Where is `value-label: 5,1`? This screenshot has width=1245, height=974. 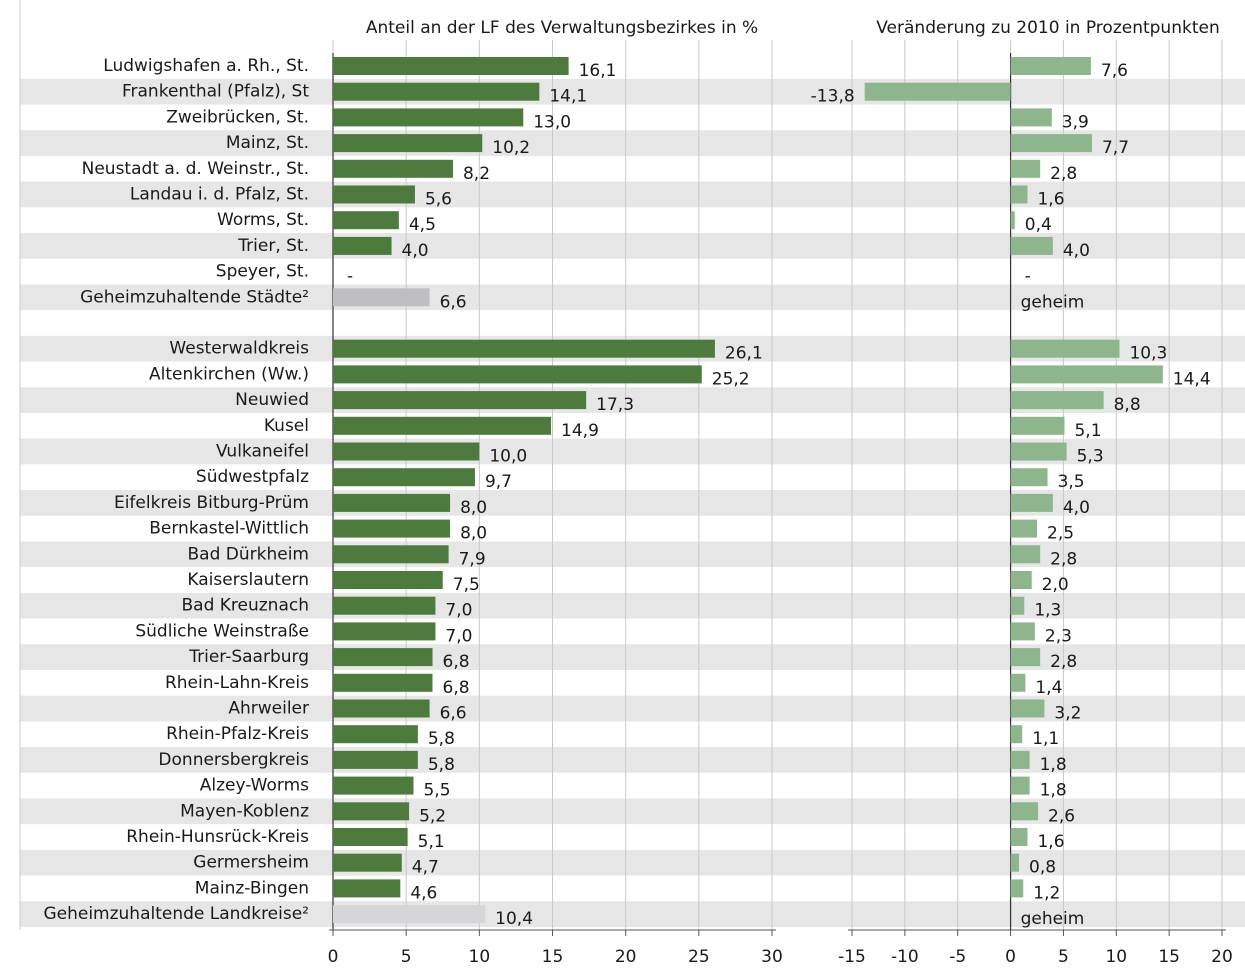
value-label: 5,1 is located at coordinates (431, 842).